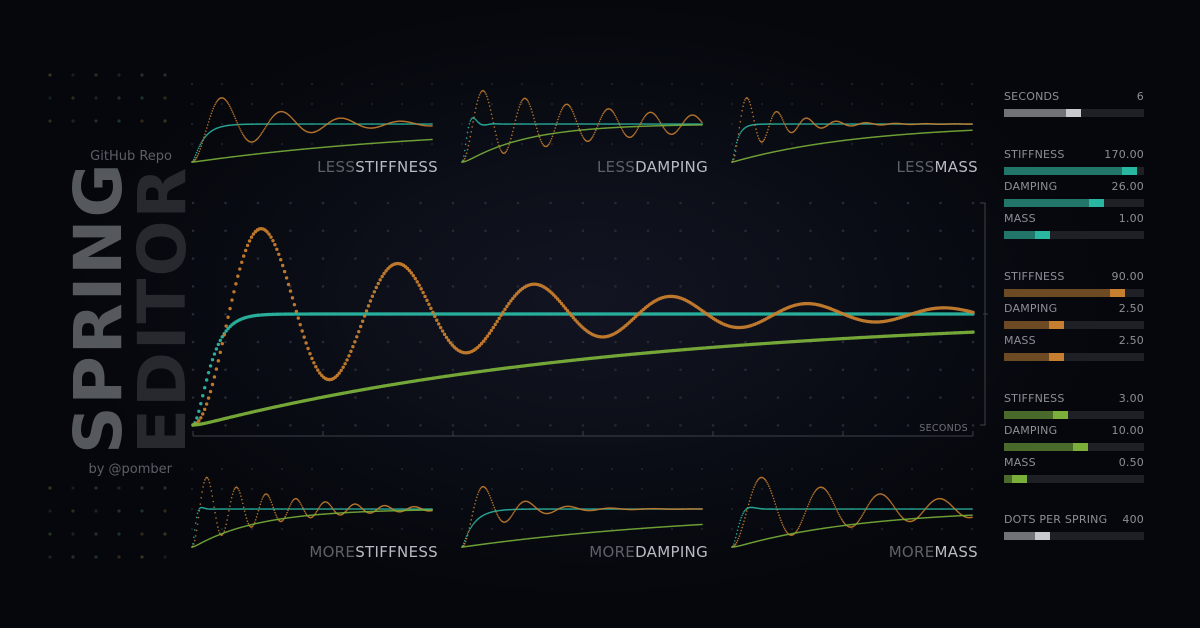 The width and height of the screenshot is (1200, 628). I want to click on mini-chart-label: LESSSTIFFNESS, so click(377, 167).